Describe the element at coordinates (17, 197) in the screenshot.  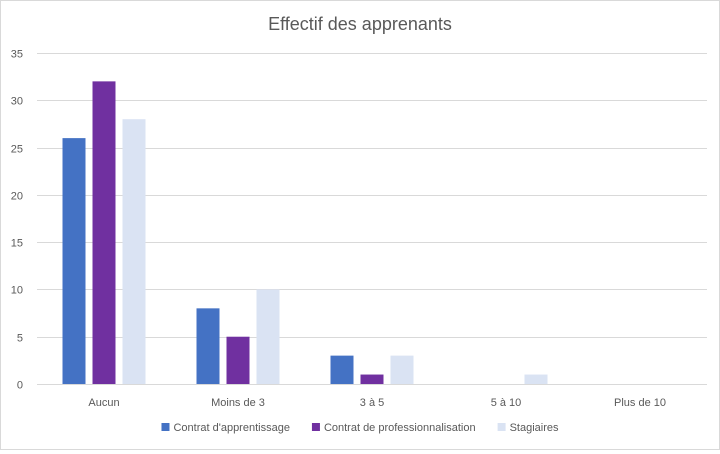
I see `y-tick-label: 20` at that location.